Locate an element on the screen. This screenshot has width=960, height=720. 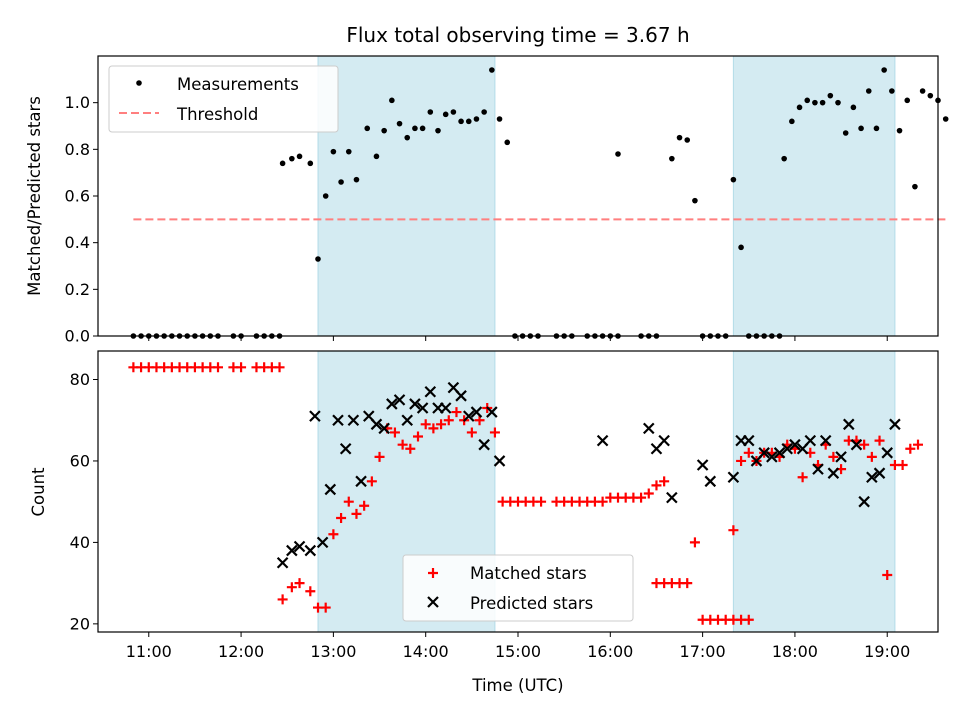
legend-matched-label: Matched stars is located at coordinates (528, 573).